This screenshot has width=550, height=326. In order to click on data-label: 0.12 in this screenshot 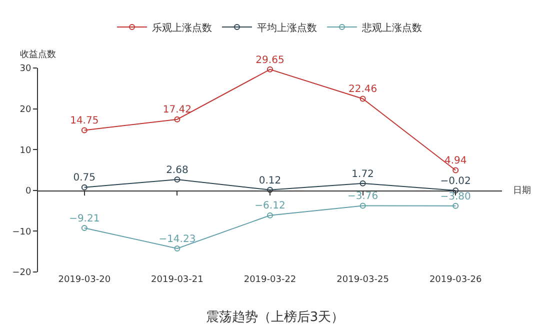, I will do `click(270, 180)`.